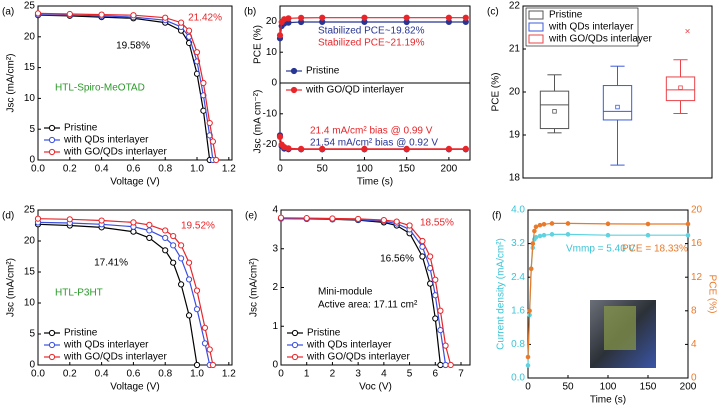  What do you see at coordinates (582, 27) in the screenshot?
I see `legend-frame` at bounding box center [582, 27].